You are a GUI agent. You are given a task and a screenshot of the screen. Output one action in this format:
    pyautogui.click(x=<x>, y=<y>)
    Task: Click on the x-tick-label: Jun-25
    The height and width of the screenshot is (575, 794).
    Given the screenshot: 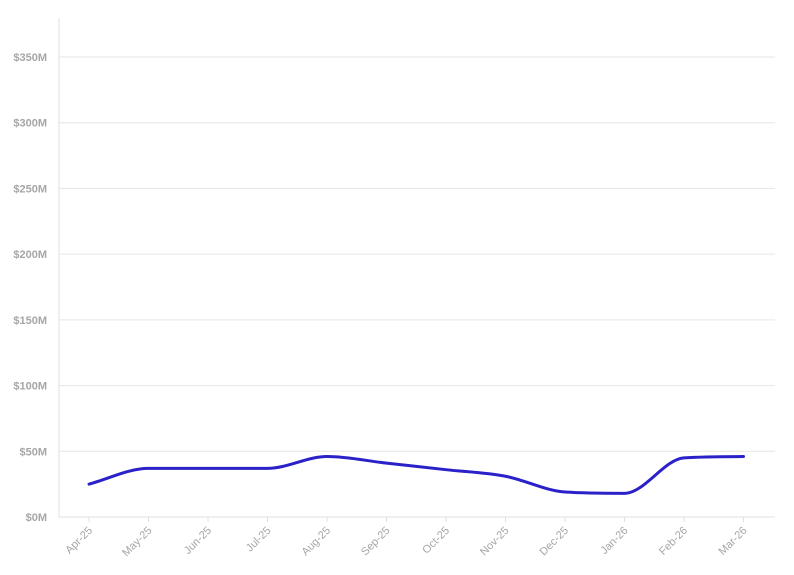 What is the action you would take?
    pyautogui.click(x=198, y=541)
    